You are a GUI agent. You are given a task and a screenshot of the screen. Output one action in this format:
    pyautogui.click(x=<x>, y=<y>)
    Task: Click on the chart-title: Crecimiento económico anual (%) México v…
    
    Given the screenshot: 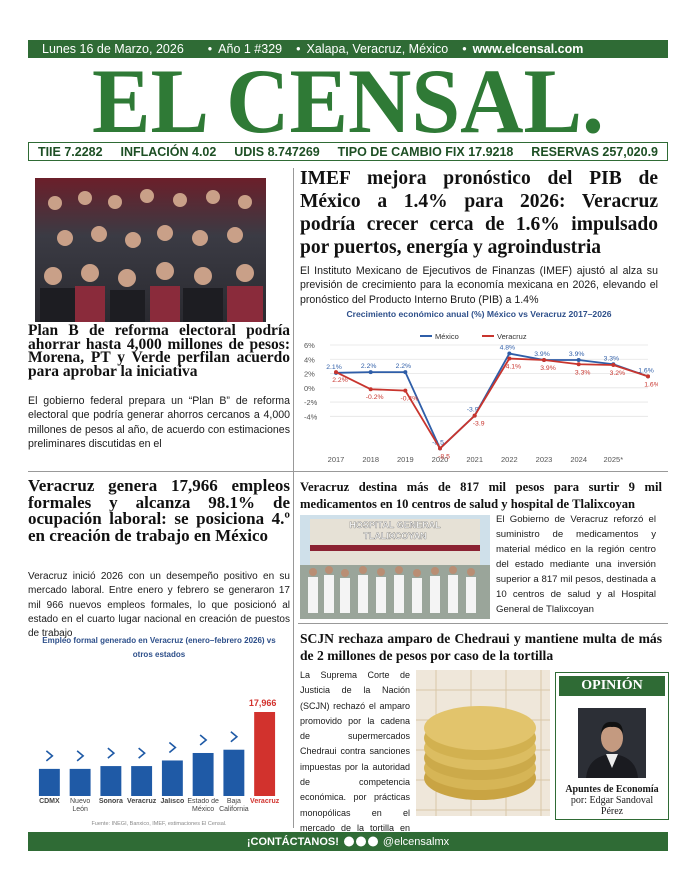 What is the action you would take?
    pyautogui.click(x=478, y=314)
    